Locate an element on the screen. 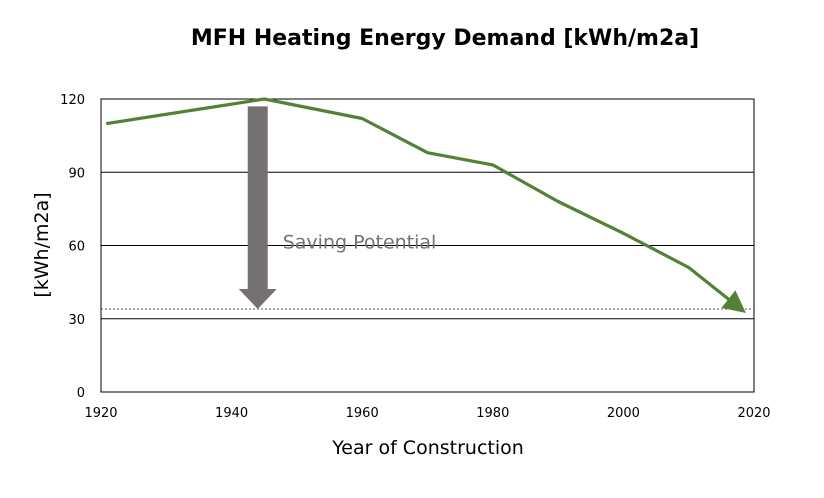  y-tick-label: 60 is located at coordinates (76, 247).